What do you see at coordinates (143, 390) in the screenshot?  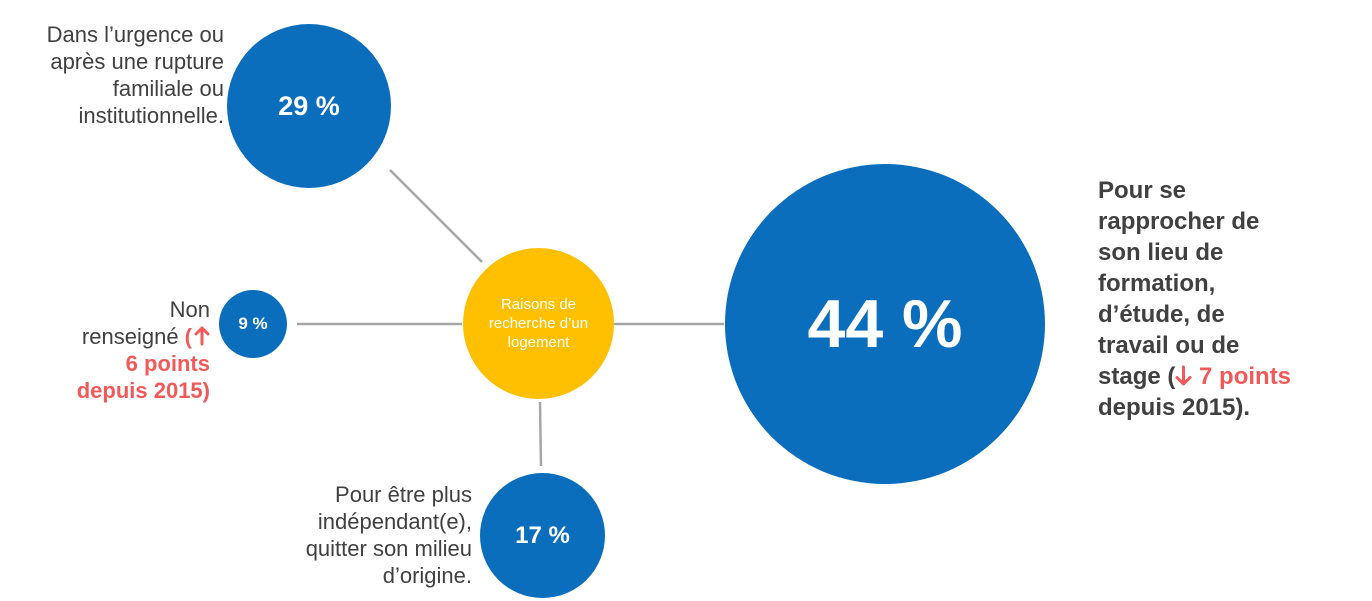 I see `note-non-renseigne-line-3: depuis 2015)` at bounding box center [143, 390].